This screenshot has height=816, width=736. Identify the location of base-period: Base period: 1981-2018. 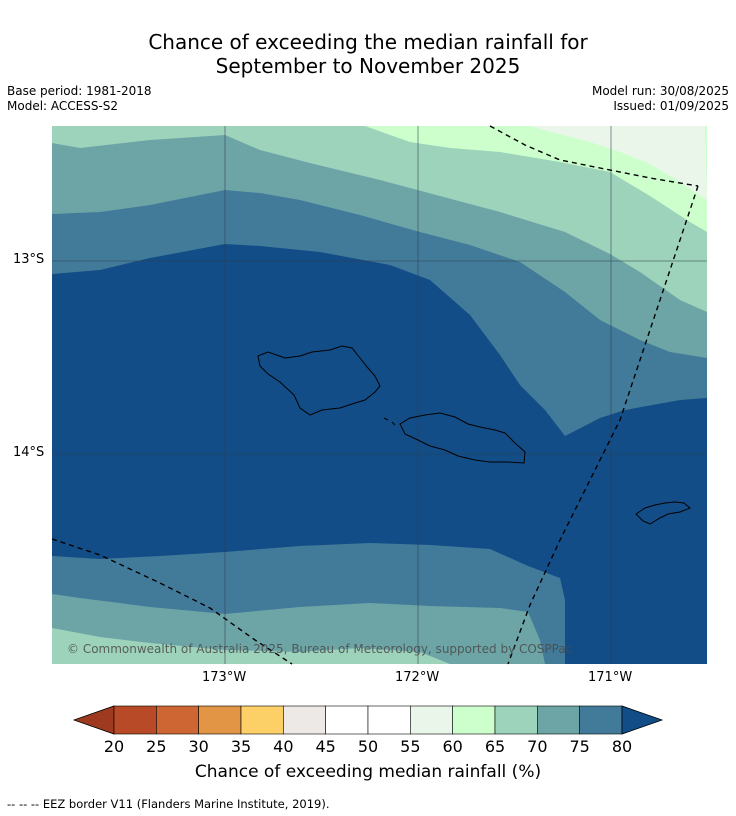
(79, 91).